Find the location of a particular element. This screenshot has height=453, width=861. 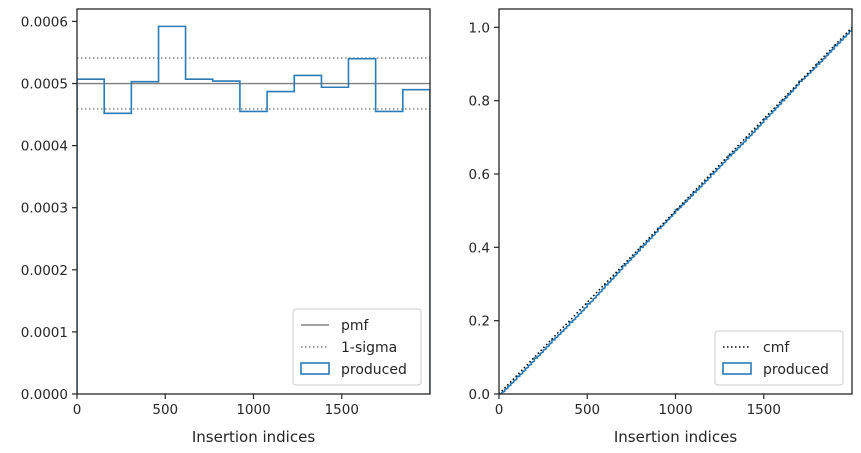

y-tick-label: 0.0004 is located at coordinates (44, 147).